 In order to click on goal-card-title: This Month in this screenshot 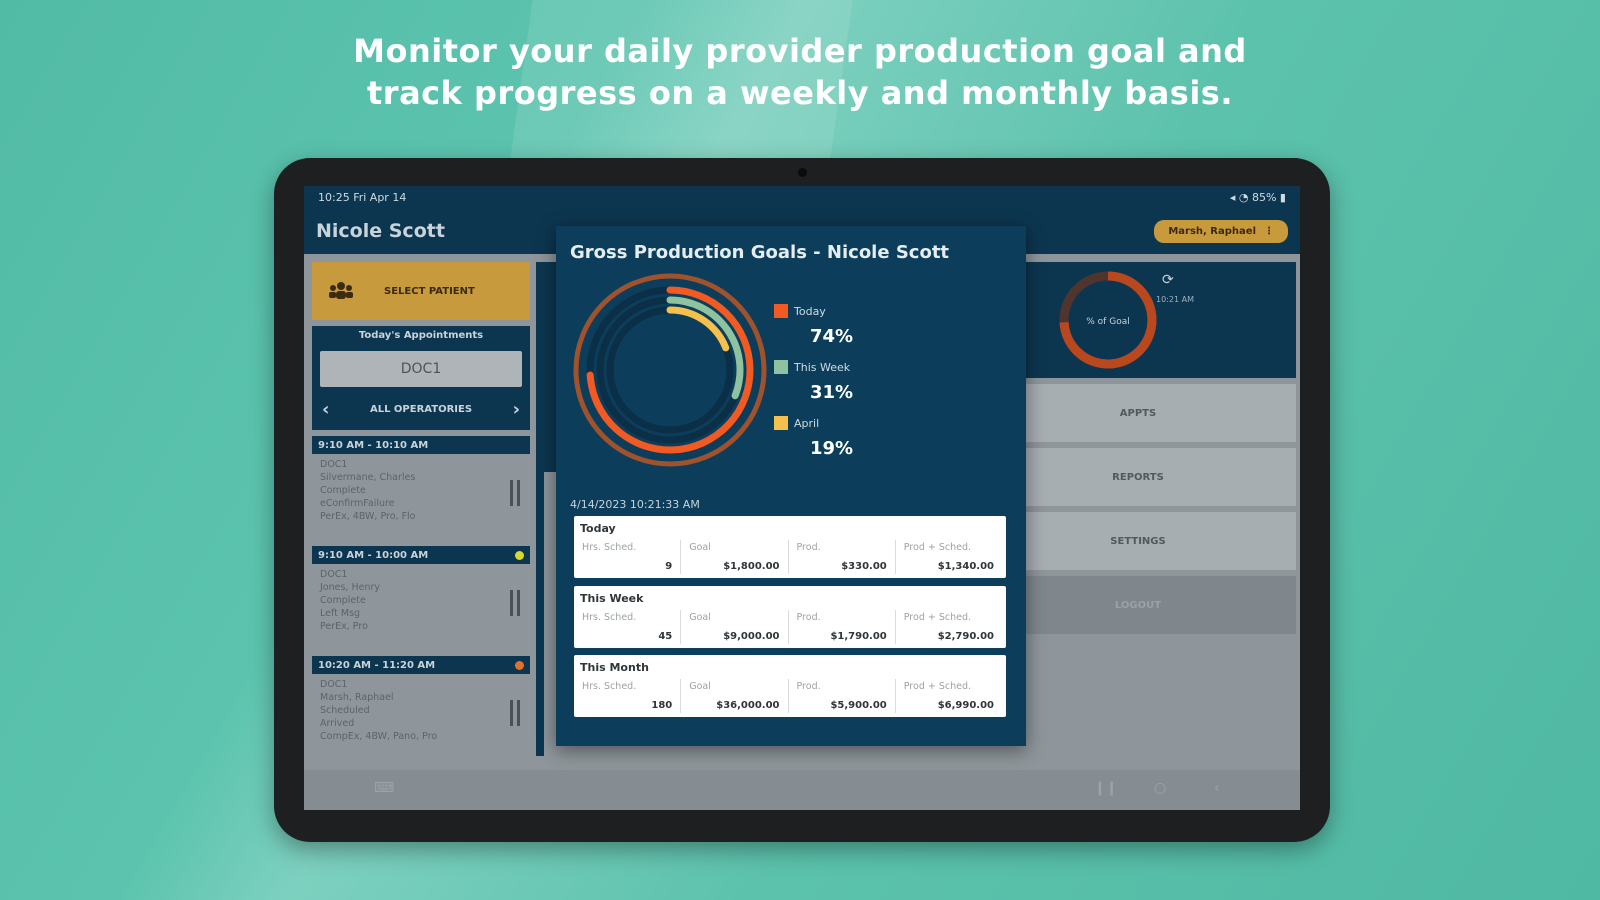, I will do `click(614, 667)`.